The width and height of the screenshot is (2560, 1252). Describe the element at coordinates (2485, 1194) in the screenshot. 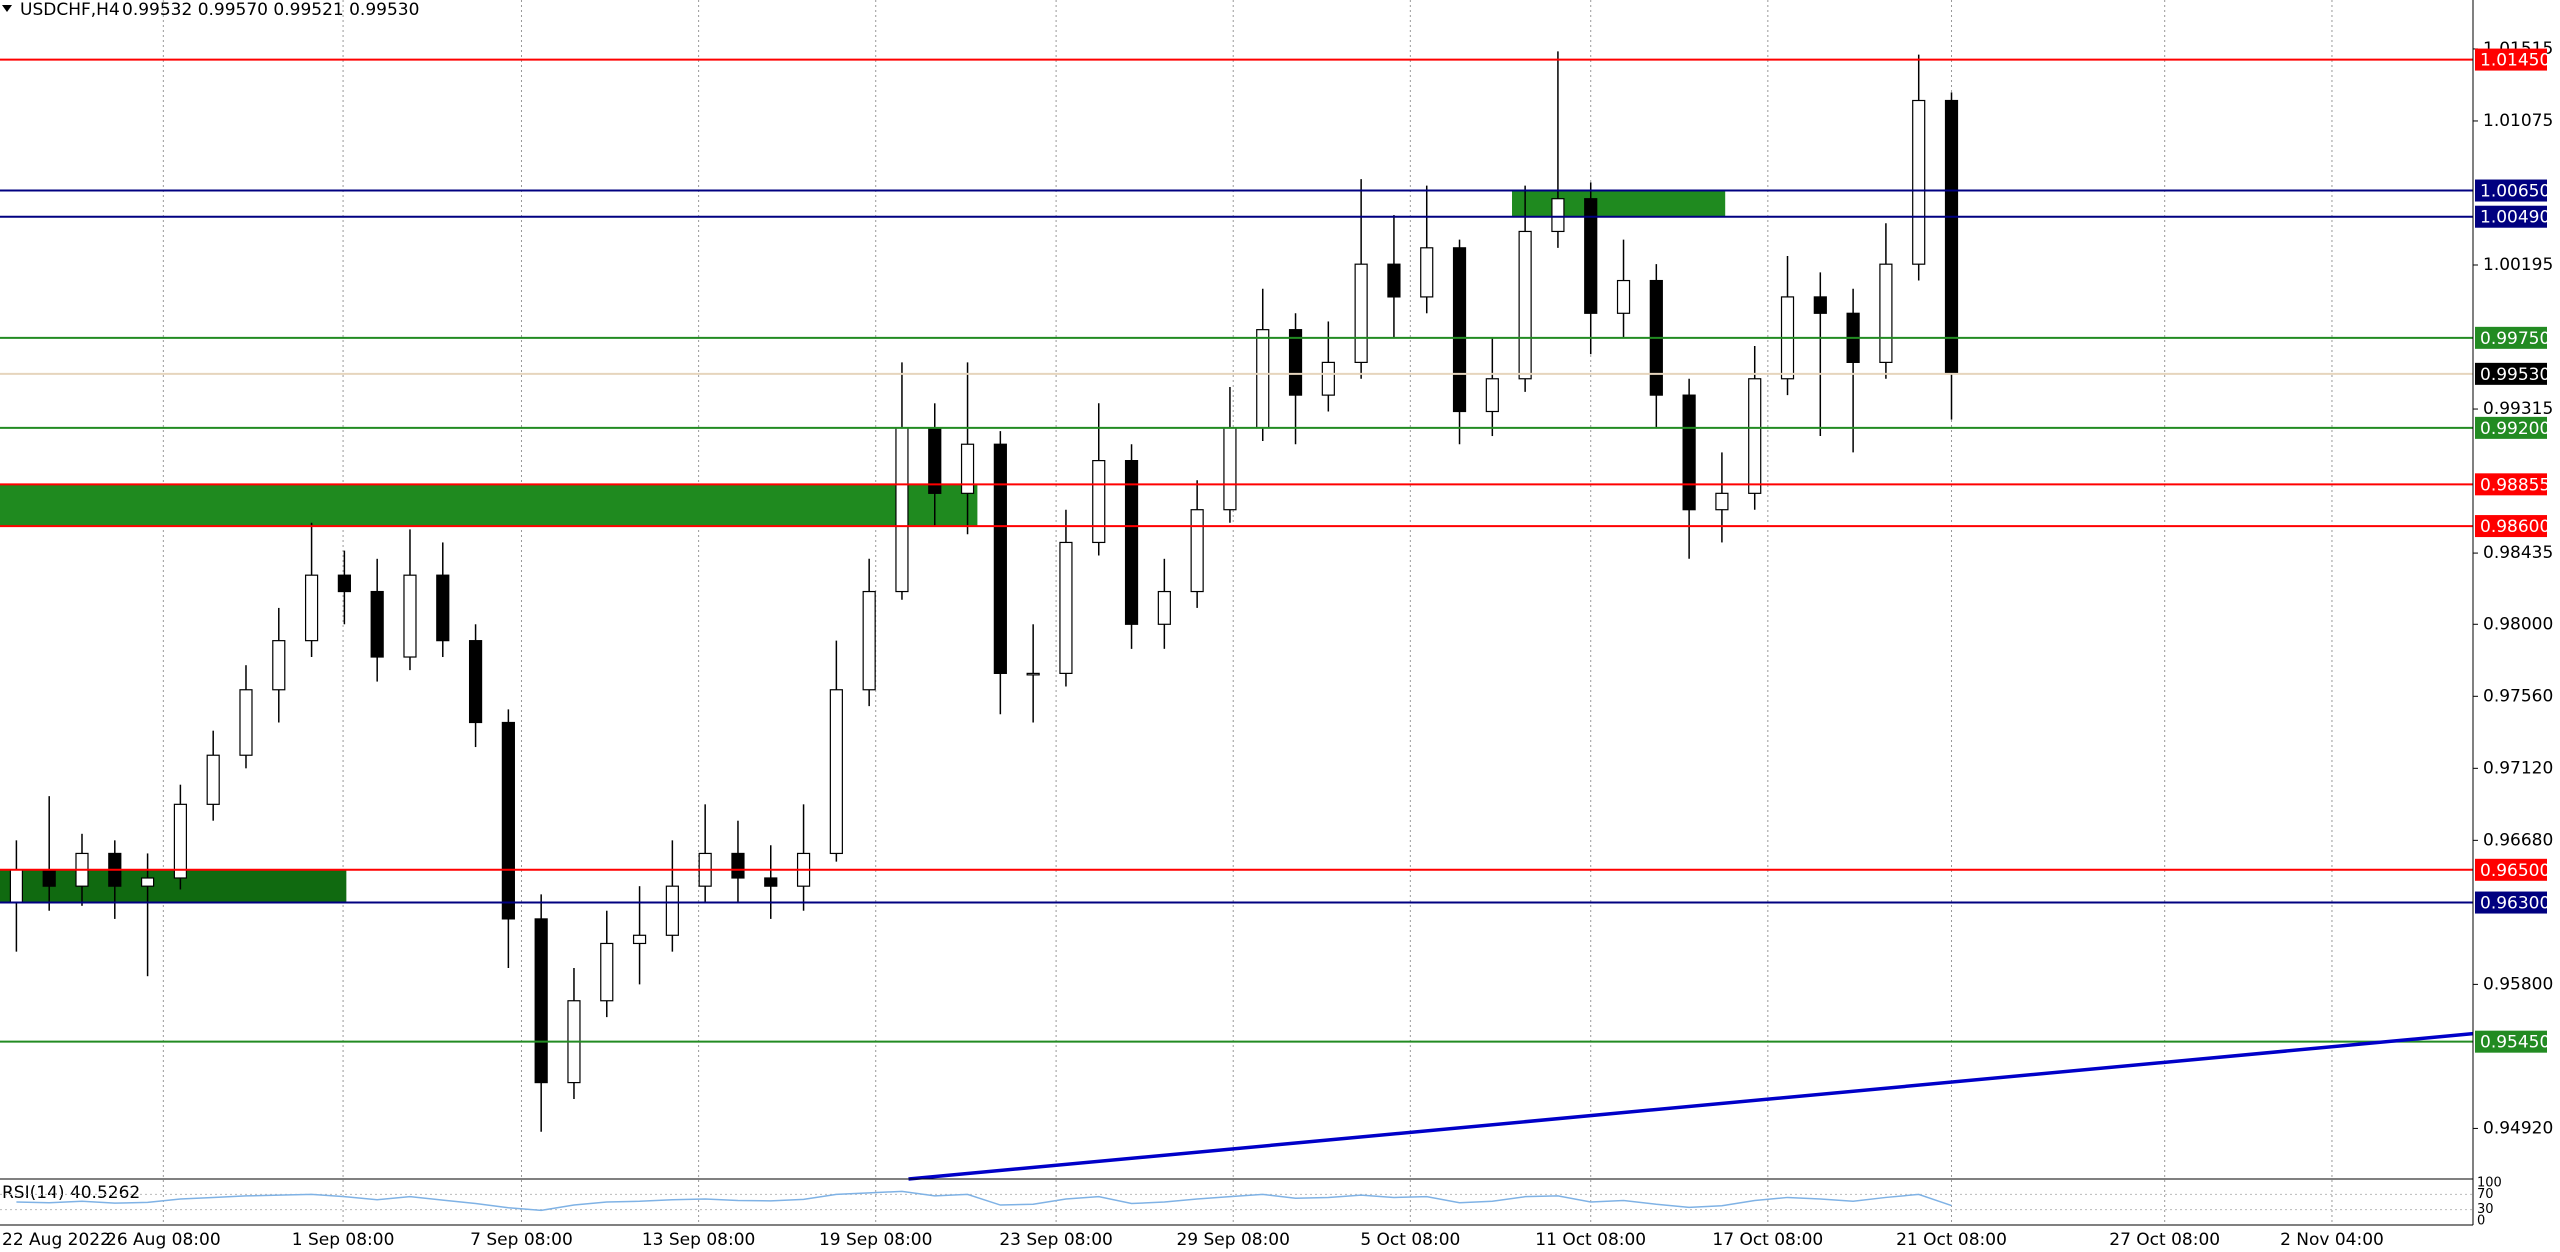

I see `rsi-tick-label: 70` at that location.